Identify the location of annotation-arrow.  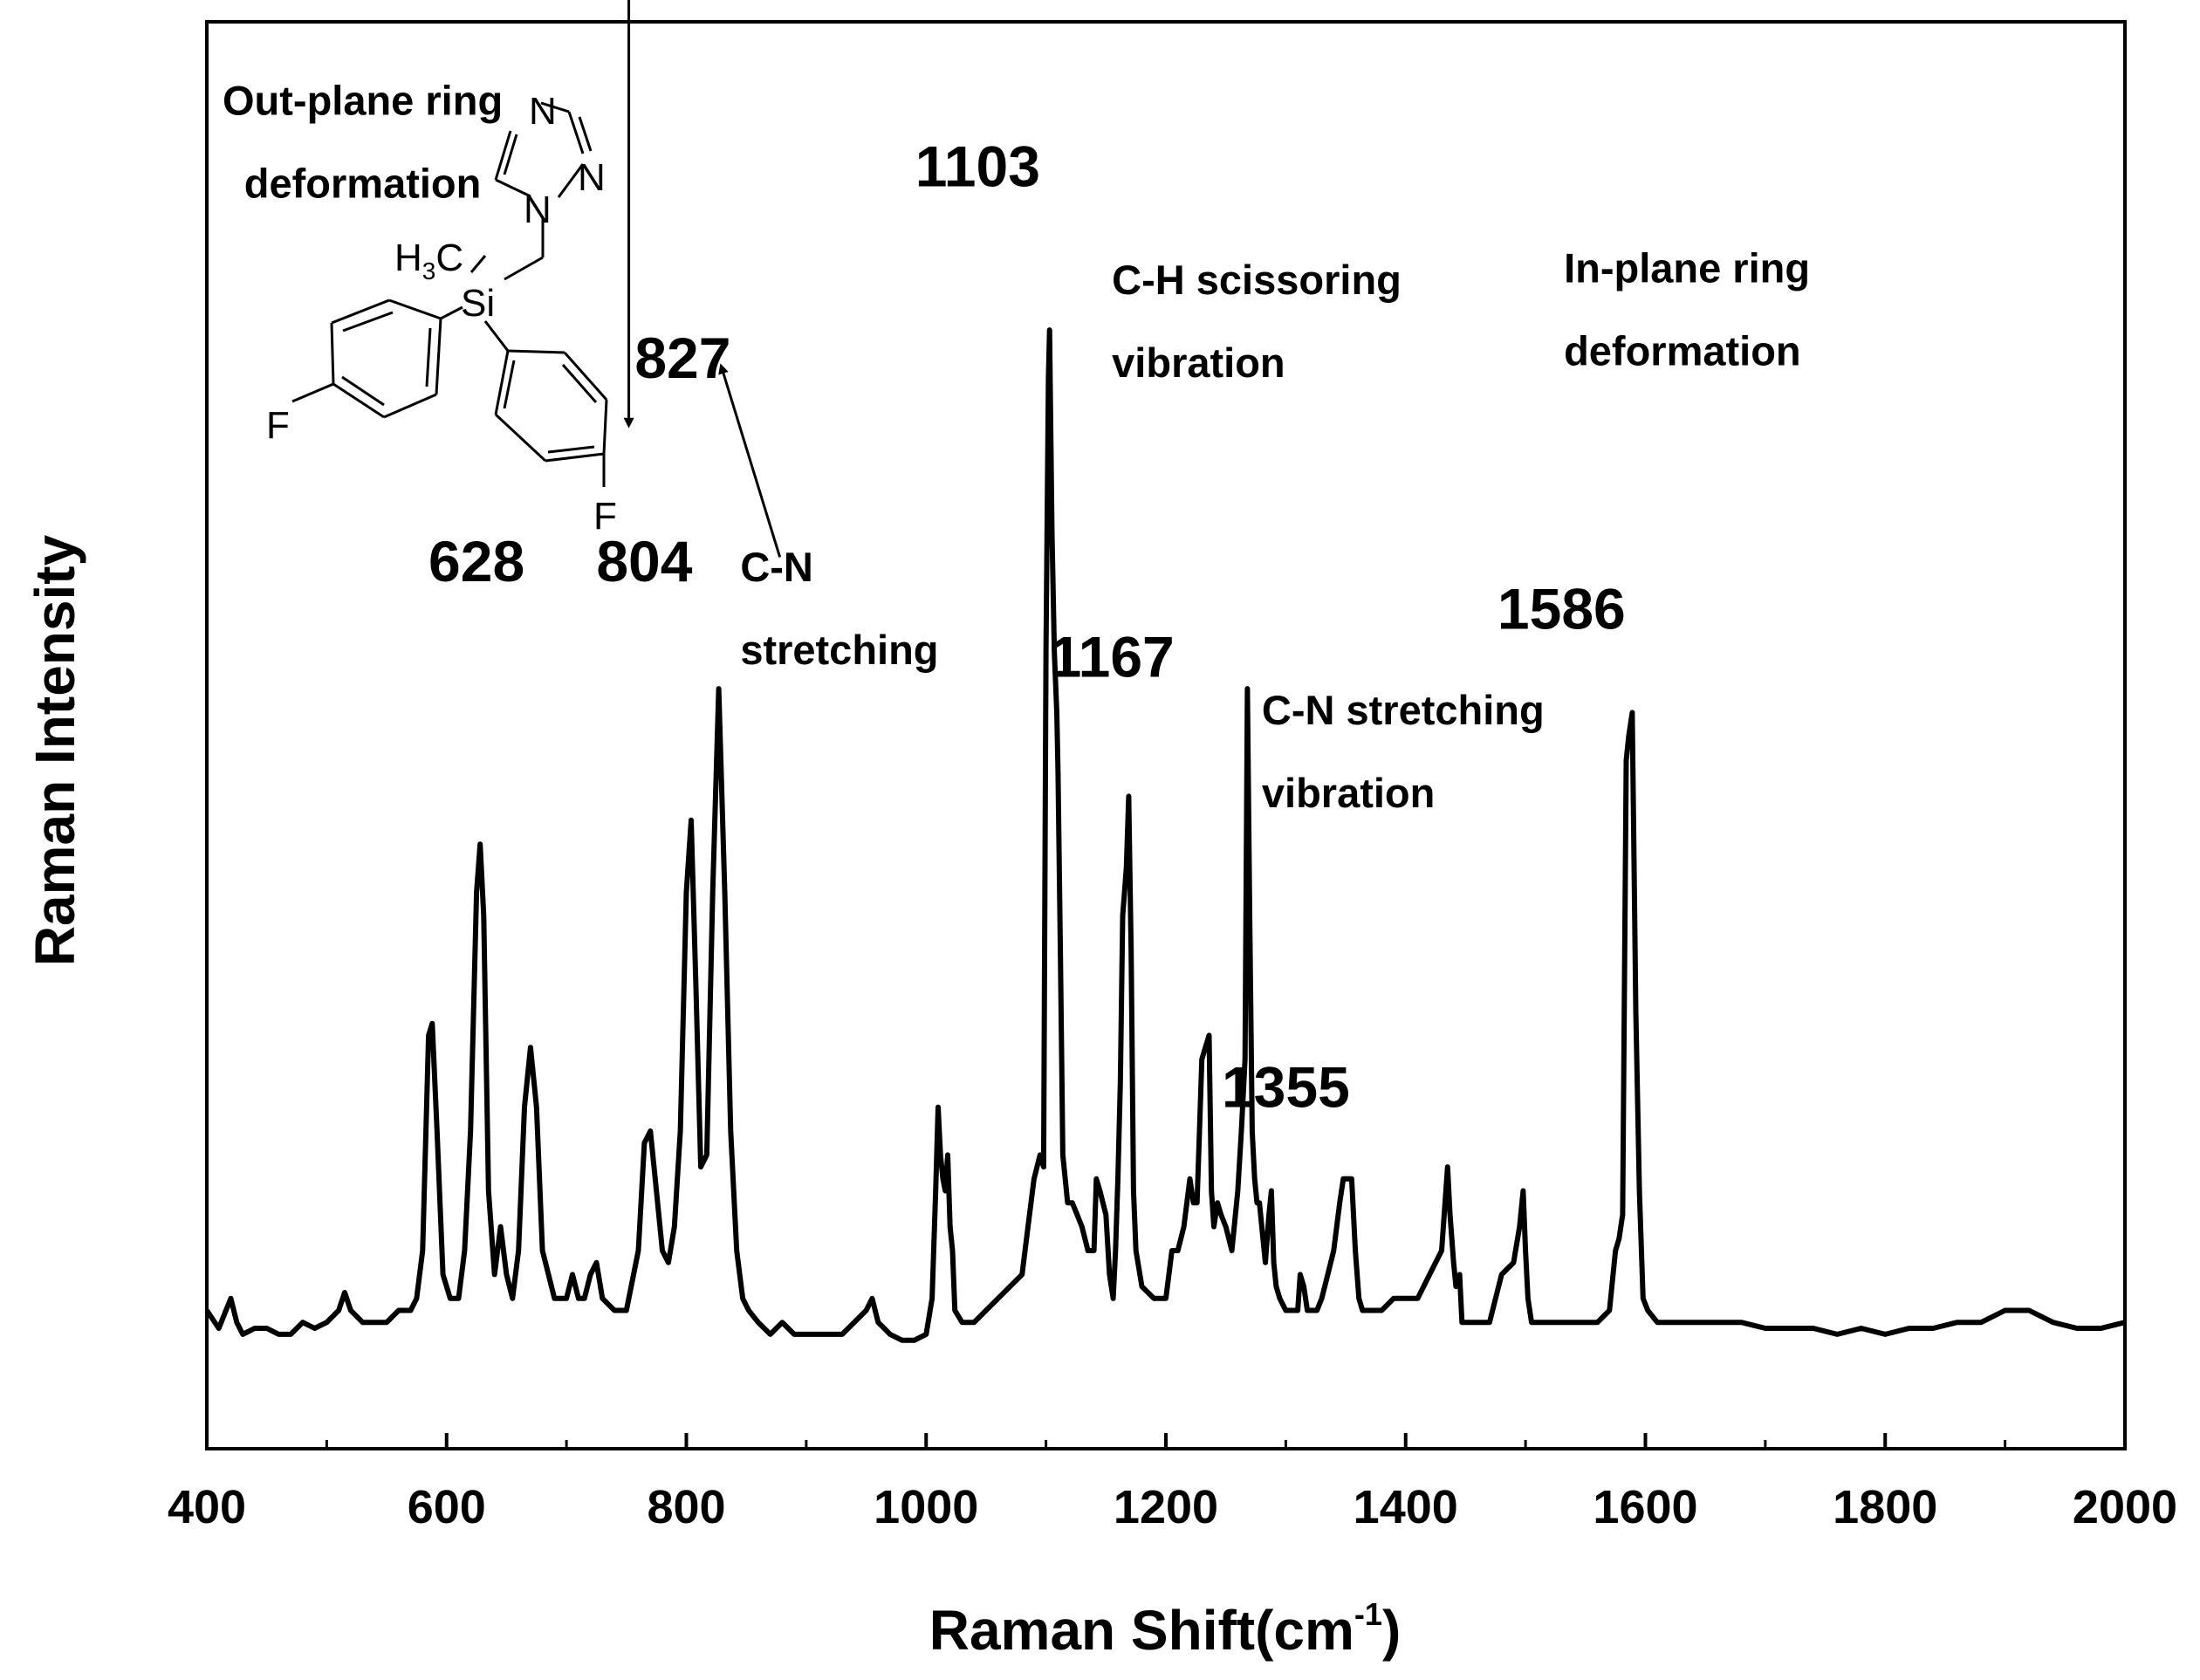
(750, 460).